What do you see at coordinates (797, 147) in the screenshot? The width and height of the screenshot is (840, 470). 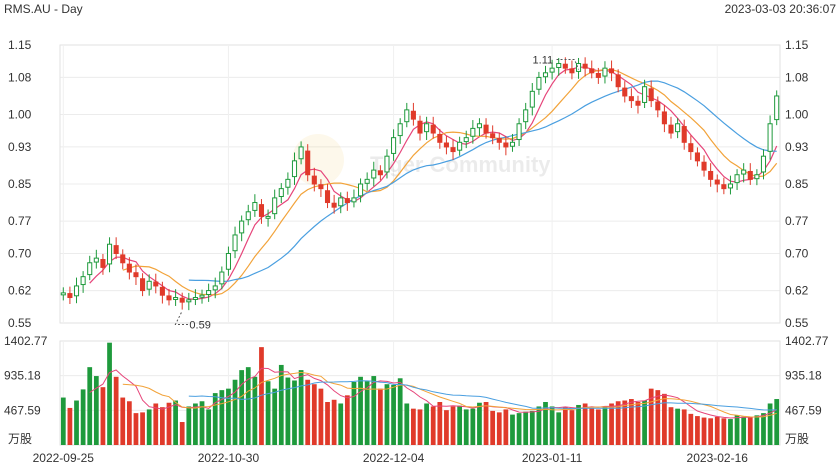 I see `price-tick-right: 0.93` at bounding box center [797, 147].